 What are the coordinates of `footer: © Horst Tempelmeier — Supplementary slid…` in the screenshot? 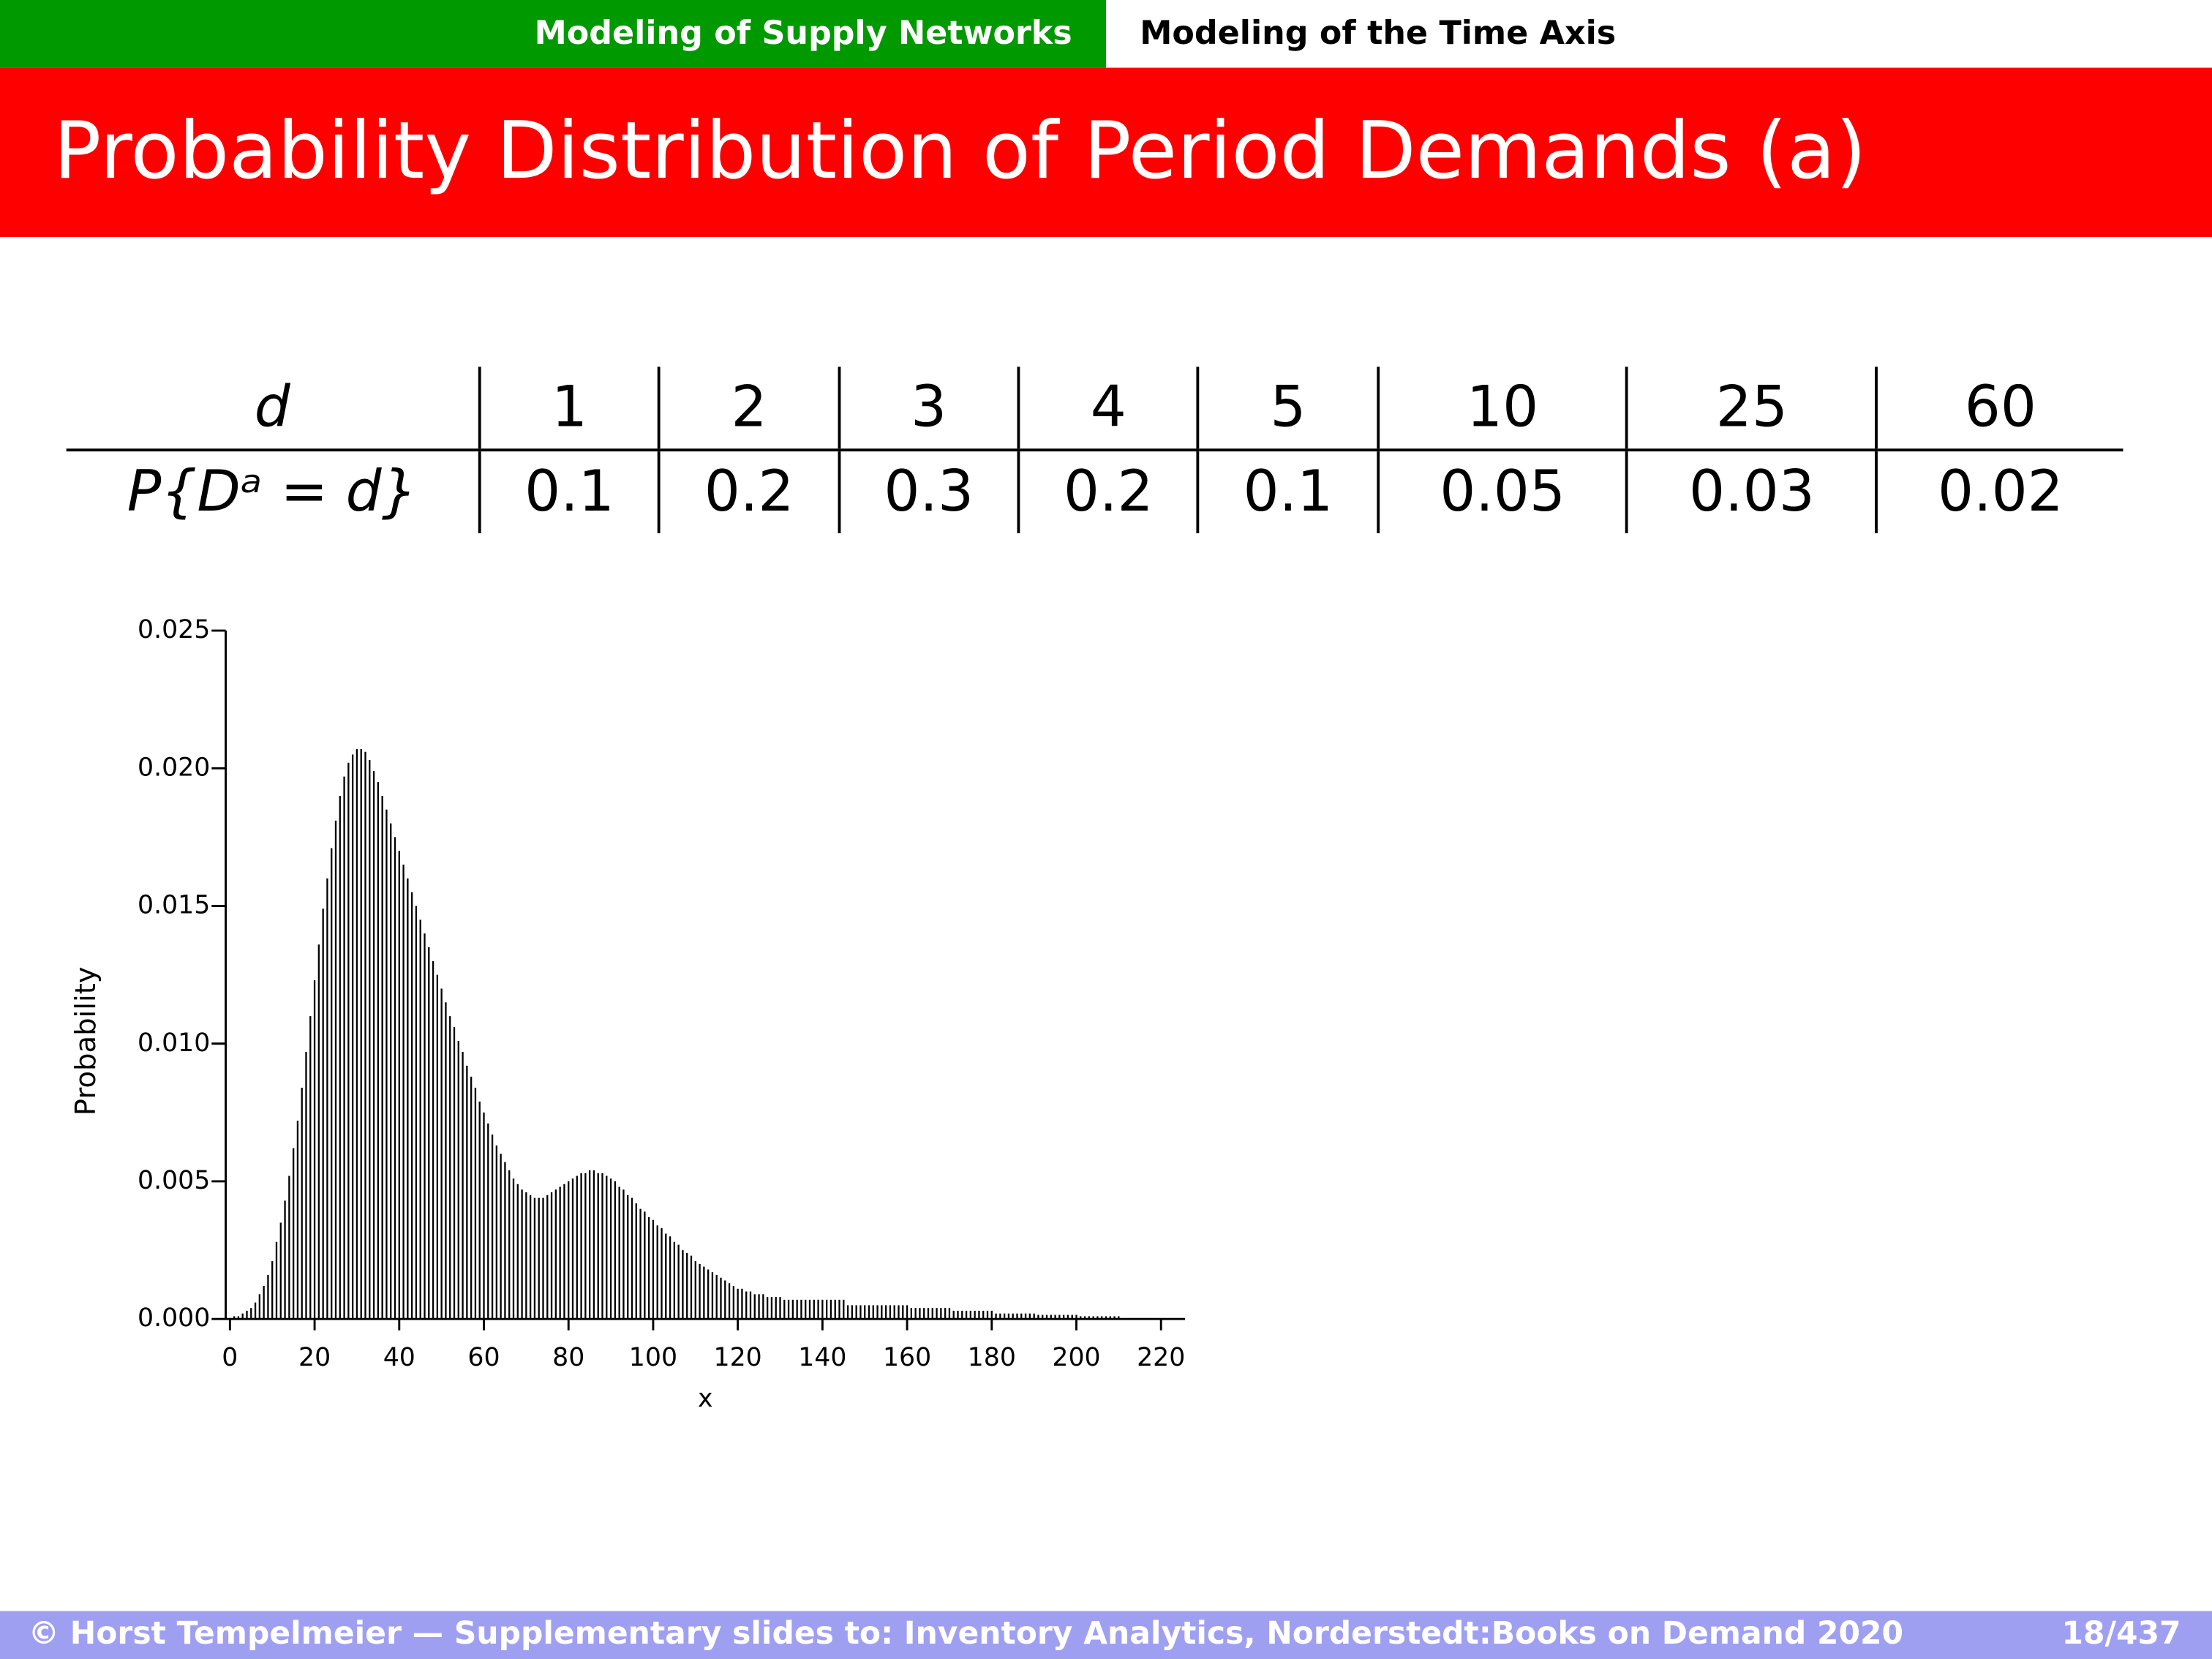 It's located at (1106, 1635).